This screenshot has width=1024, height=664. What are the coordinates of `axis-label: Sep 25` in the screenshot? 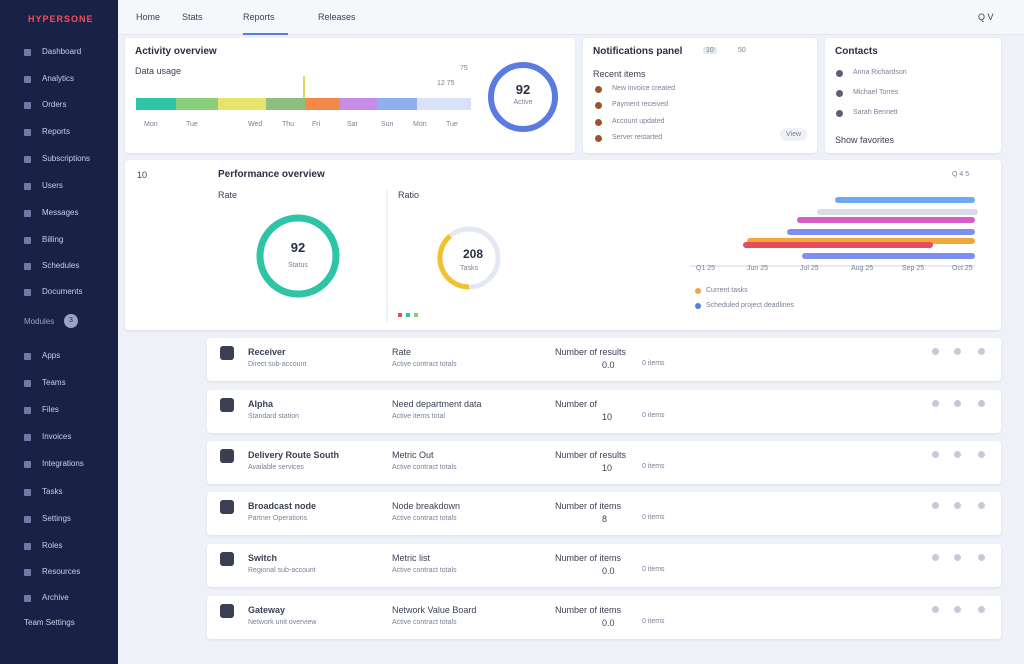 It's located at (913, 268).